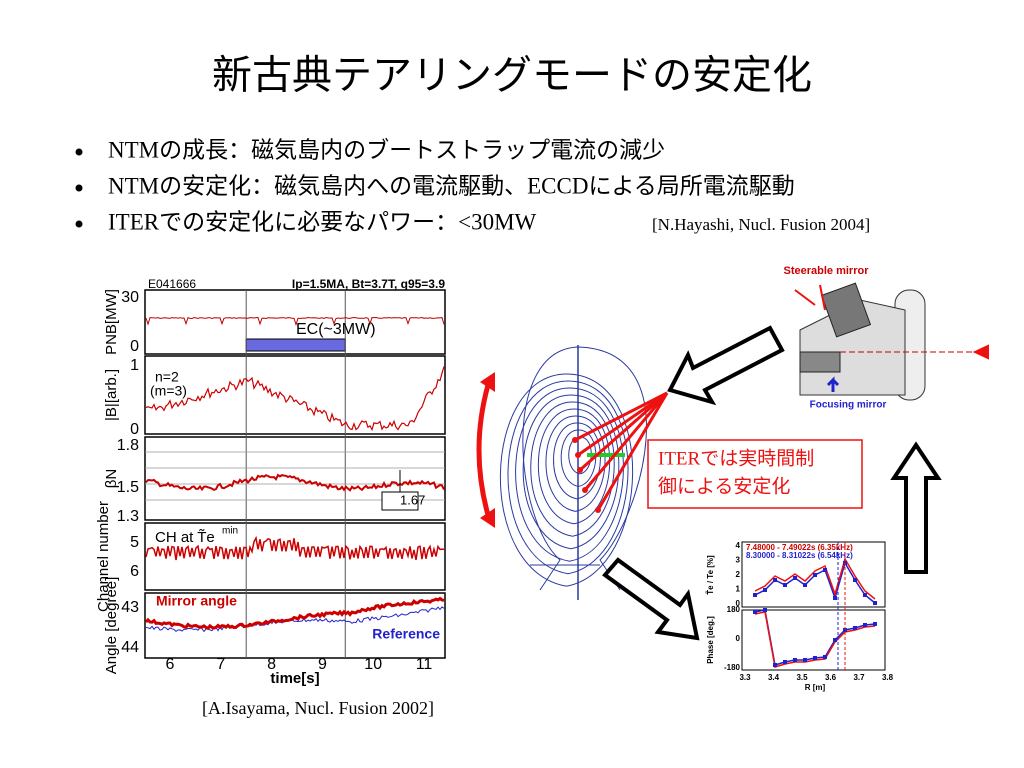 This screenshot has width=1024, height=768. Describe the element at coordinates (373, 664) in the screenshot. I see `x-tick-label: 10` at that location.